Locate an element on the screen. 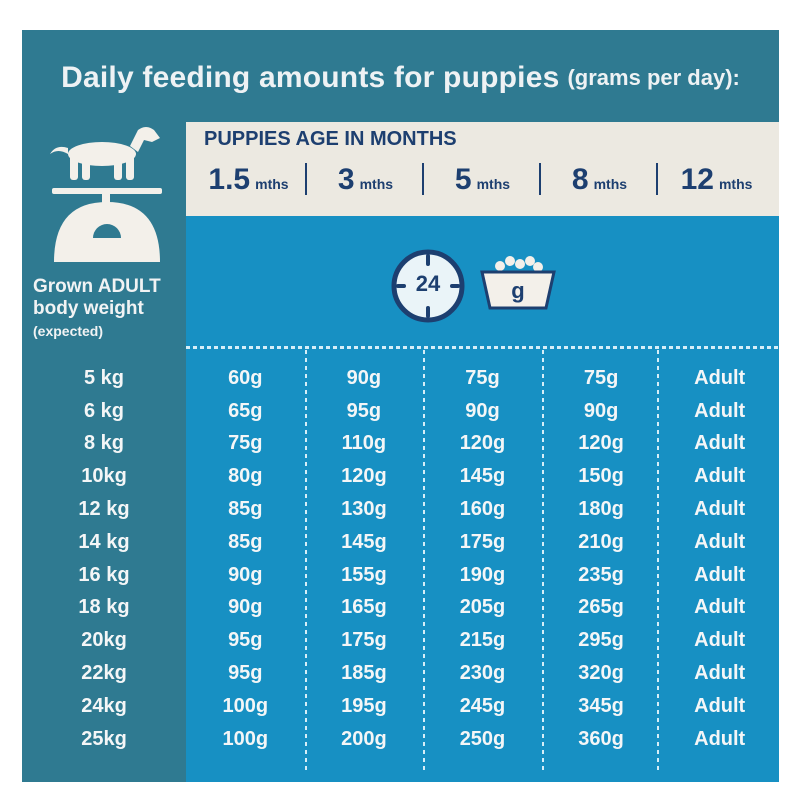  amount-cell: 175g is located at coordinates (482, 541).